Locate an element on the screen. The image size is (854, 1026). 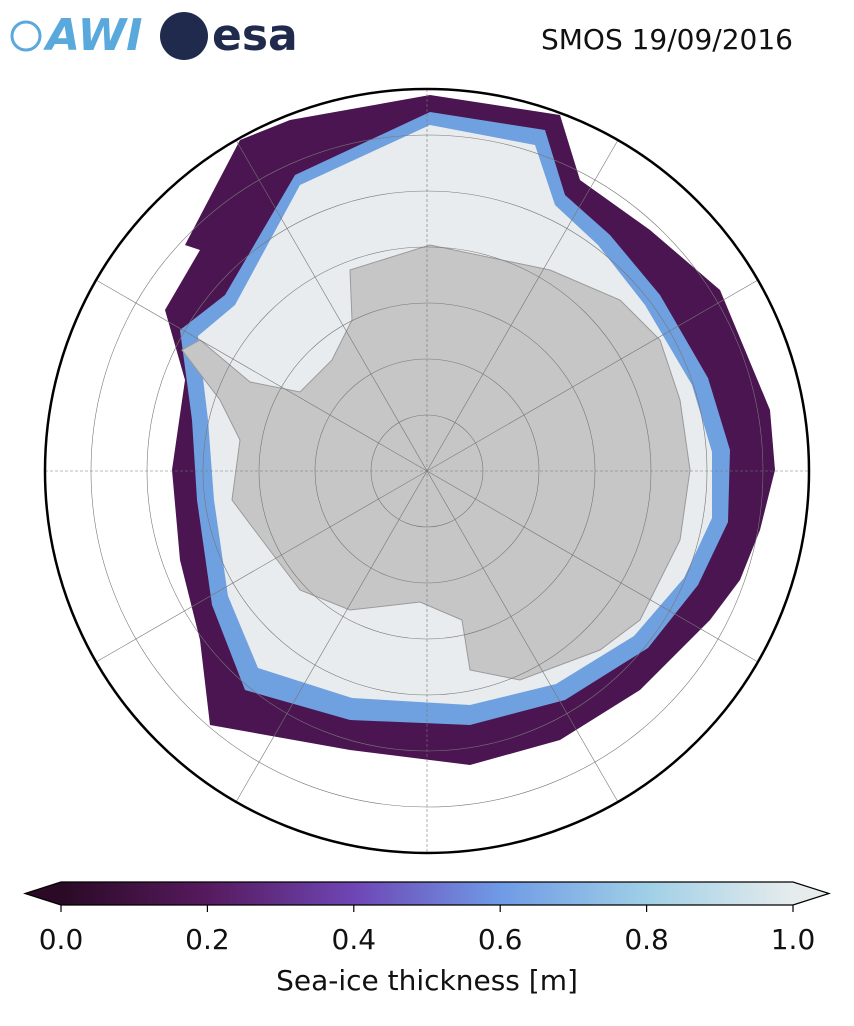
colorbar-tick-label: 0.8 is located at coordinates (646, 939).